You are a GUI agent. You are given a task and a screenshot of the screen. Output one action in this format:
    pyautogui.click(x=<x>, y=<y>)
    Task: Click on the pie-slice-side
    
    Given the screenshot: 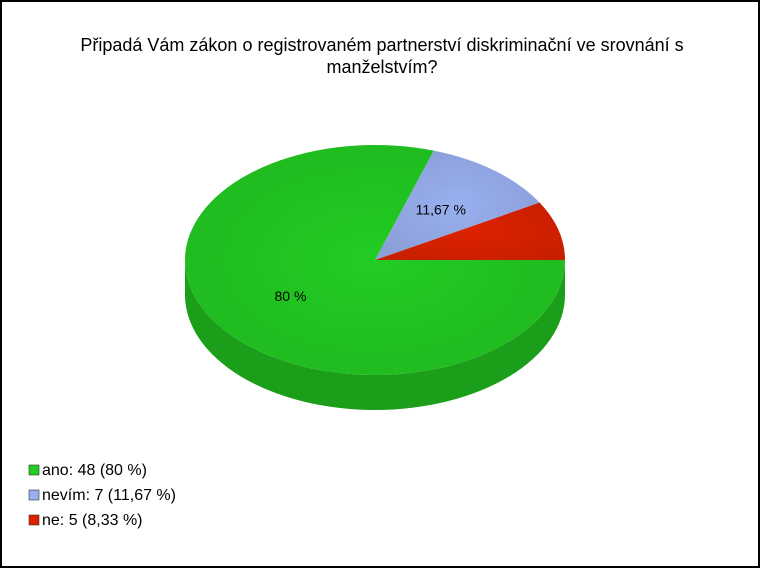 What is the action you would take?
    pyautogui.click(x=375, y=335)
    